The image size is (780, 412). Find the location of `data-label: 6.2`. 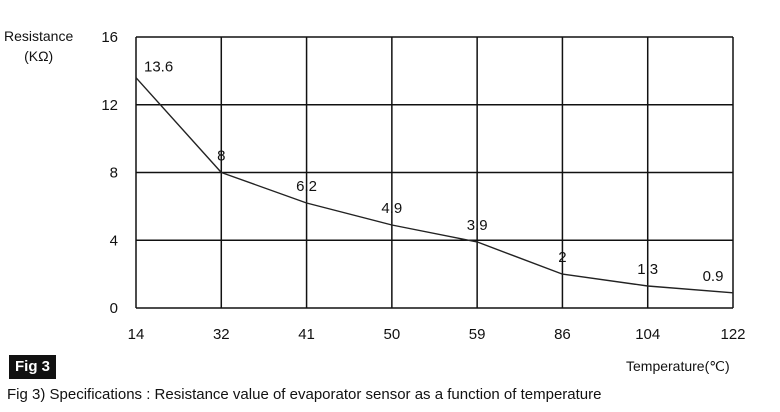

data-label: 6.2 is located at coordinates (306, 186).